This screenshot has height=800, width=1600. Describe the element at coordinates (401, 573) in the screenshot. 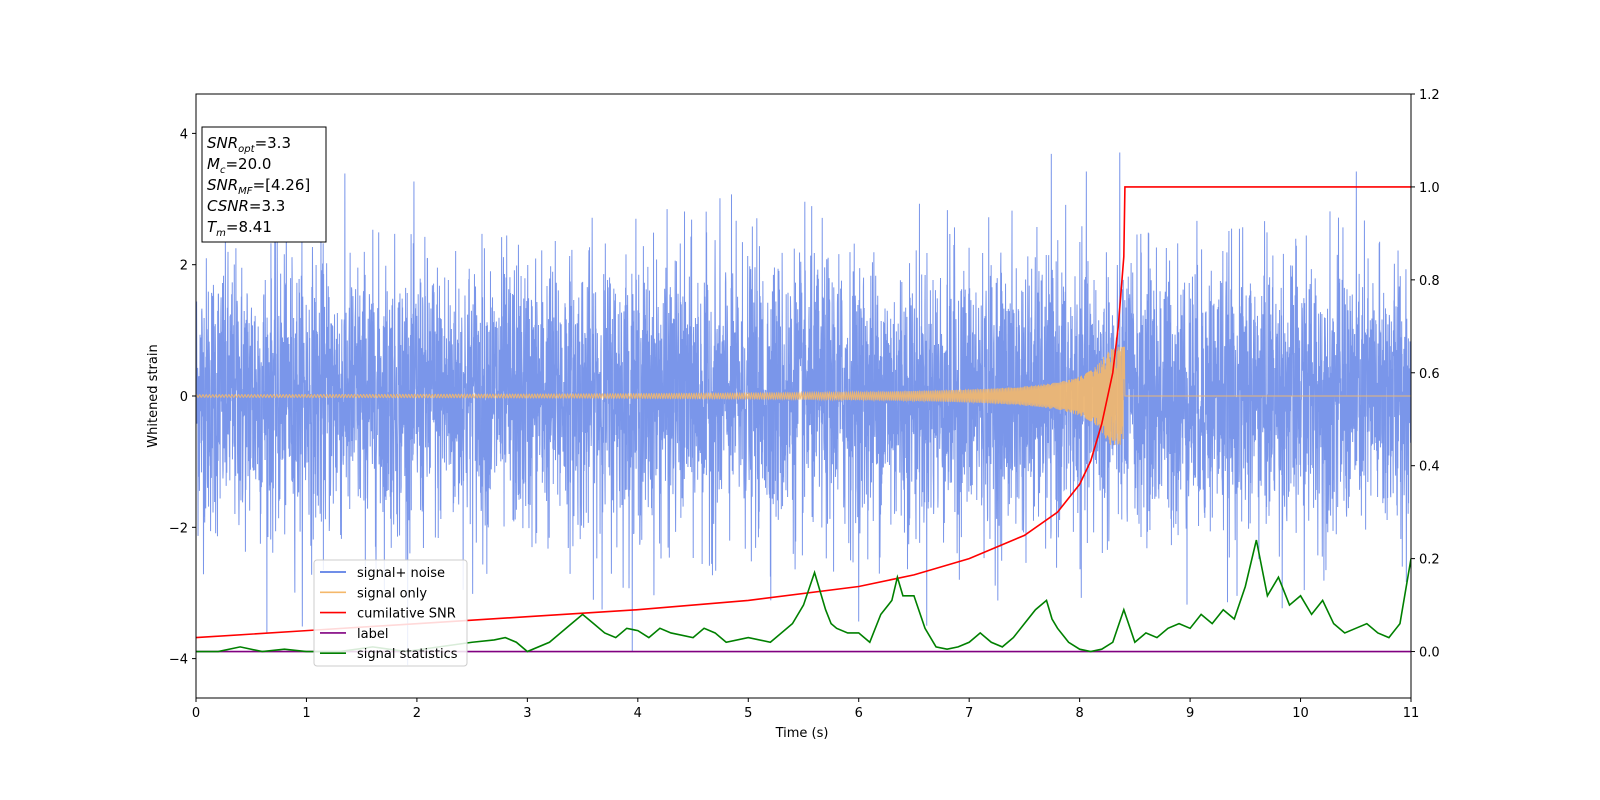

I see `legend-label: signal+ noise` at that location.